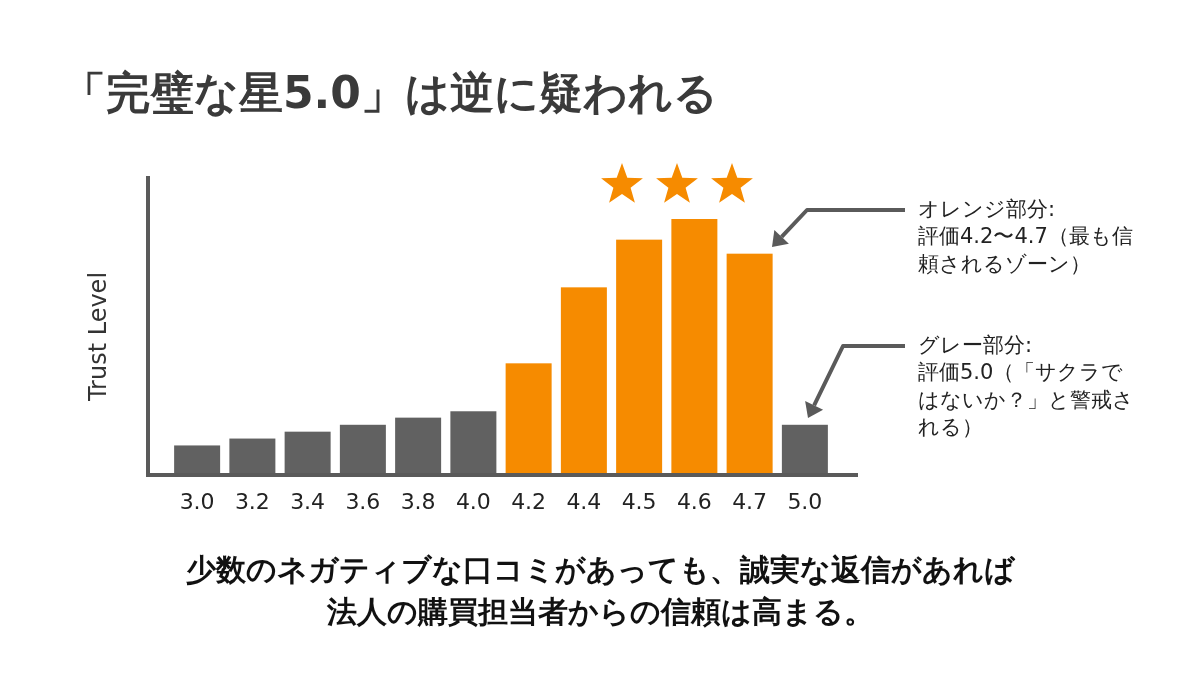 The width and height of the screenshot is (1200, 675). What do you see at coordinates (390, 92) in the screenshot?
I see `chart-title: 「完璧な星5.0」は逆に疑われる` at bounding box center [390, 92].